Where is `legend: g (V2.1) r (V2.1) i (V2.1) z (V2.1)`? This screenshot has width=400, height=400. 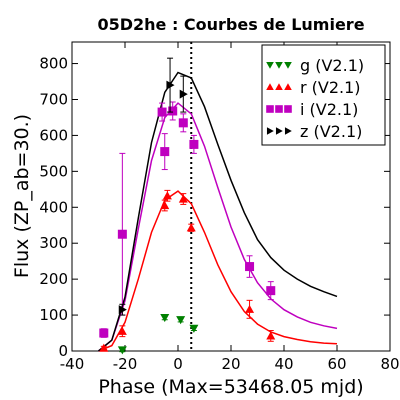
legend: g (V2.1) r (V2.1) i (V2.1) z (V2.1) is located at coordinates (323, 95).